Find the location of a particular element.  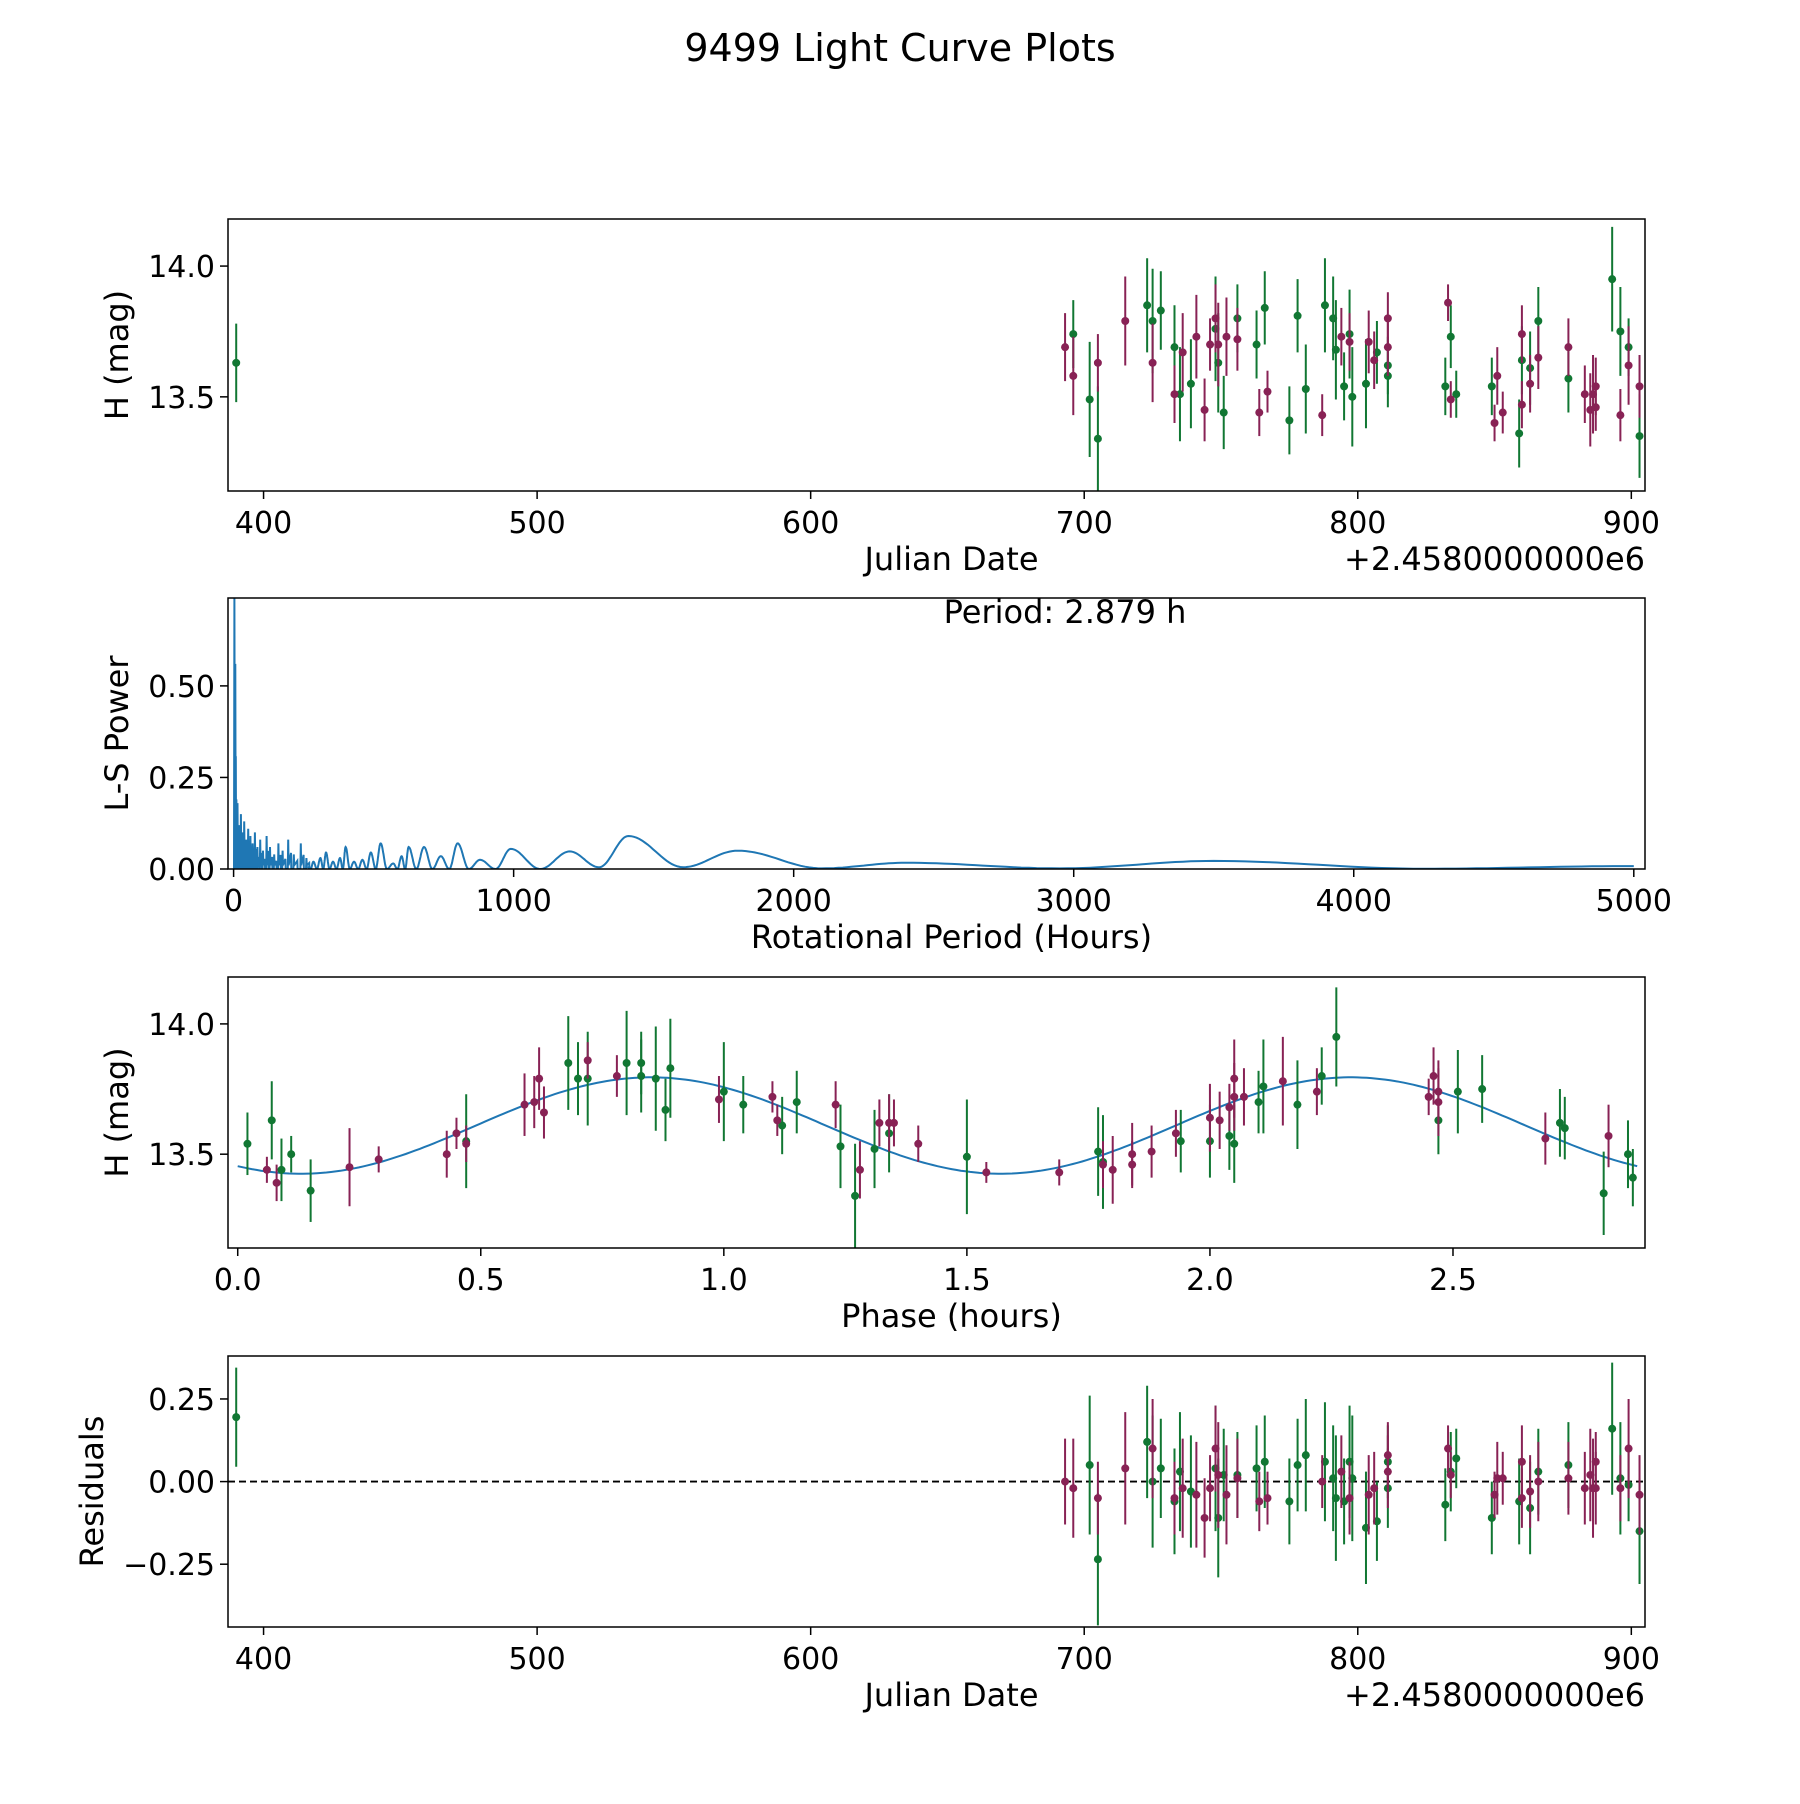

period-annotation: Period: 2.879 h is located at coordinates (1065, 612).